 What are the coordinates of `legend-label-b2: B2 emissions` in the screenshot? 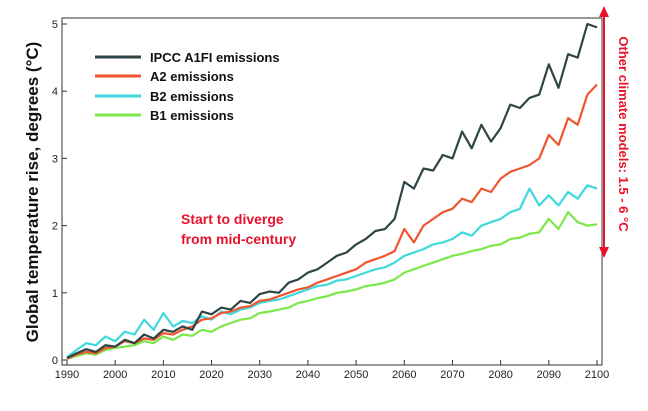 It's located at (192, 96).